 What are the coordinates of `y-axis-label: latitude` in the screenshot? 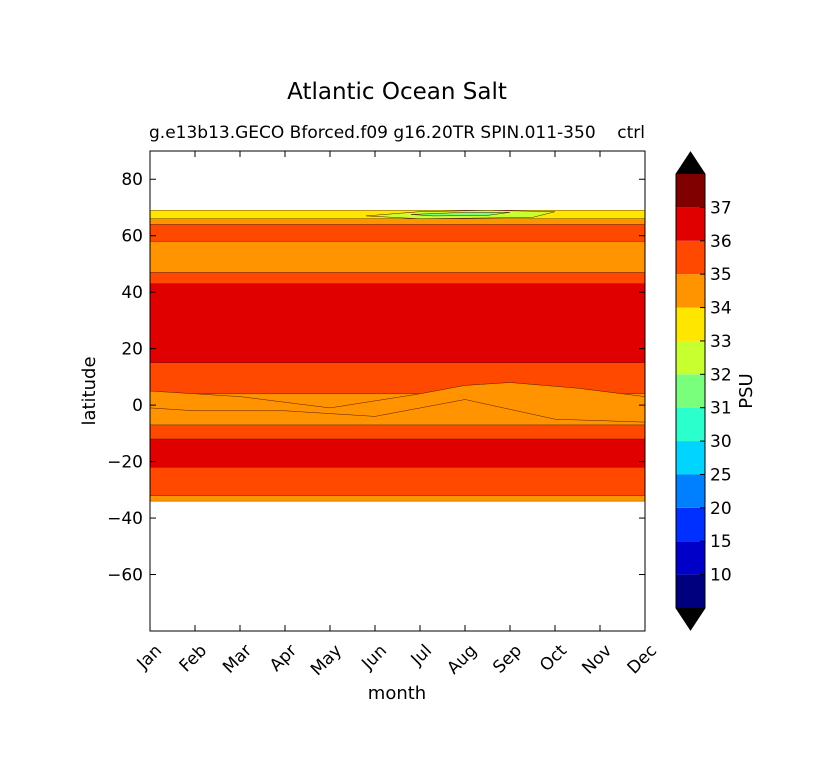 It's located at (89, 390).